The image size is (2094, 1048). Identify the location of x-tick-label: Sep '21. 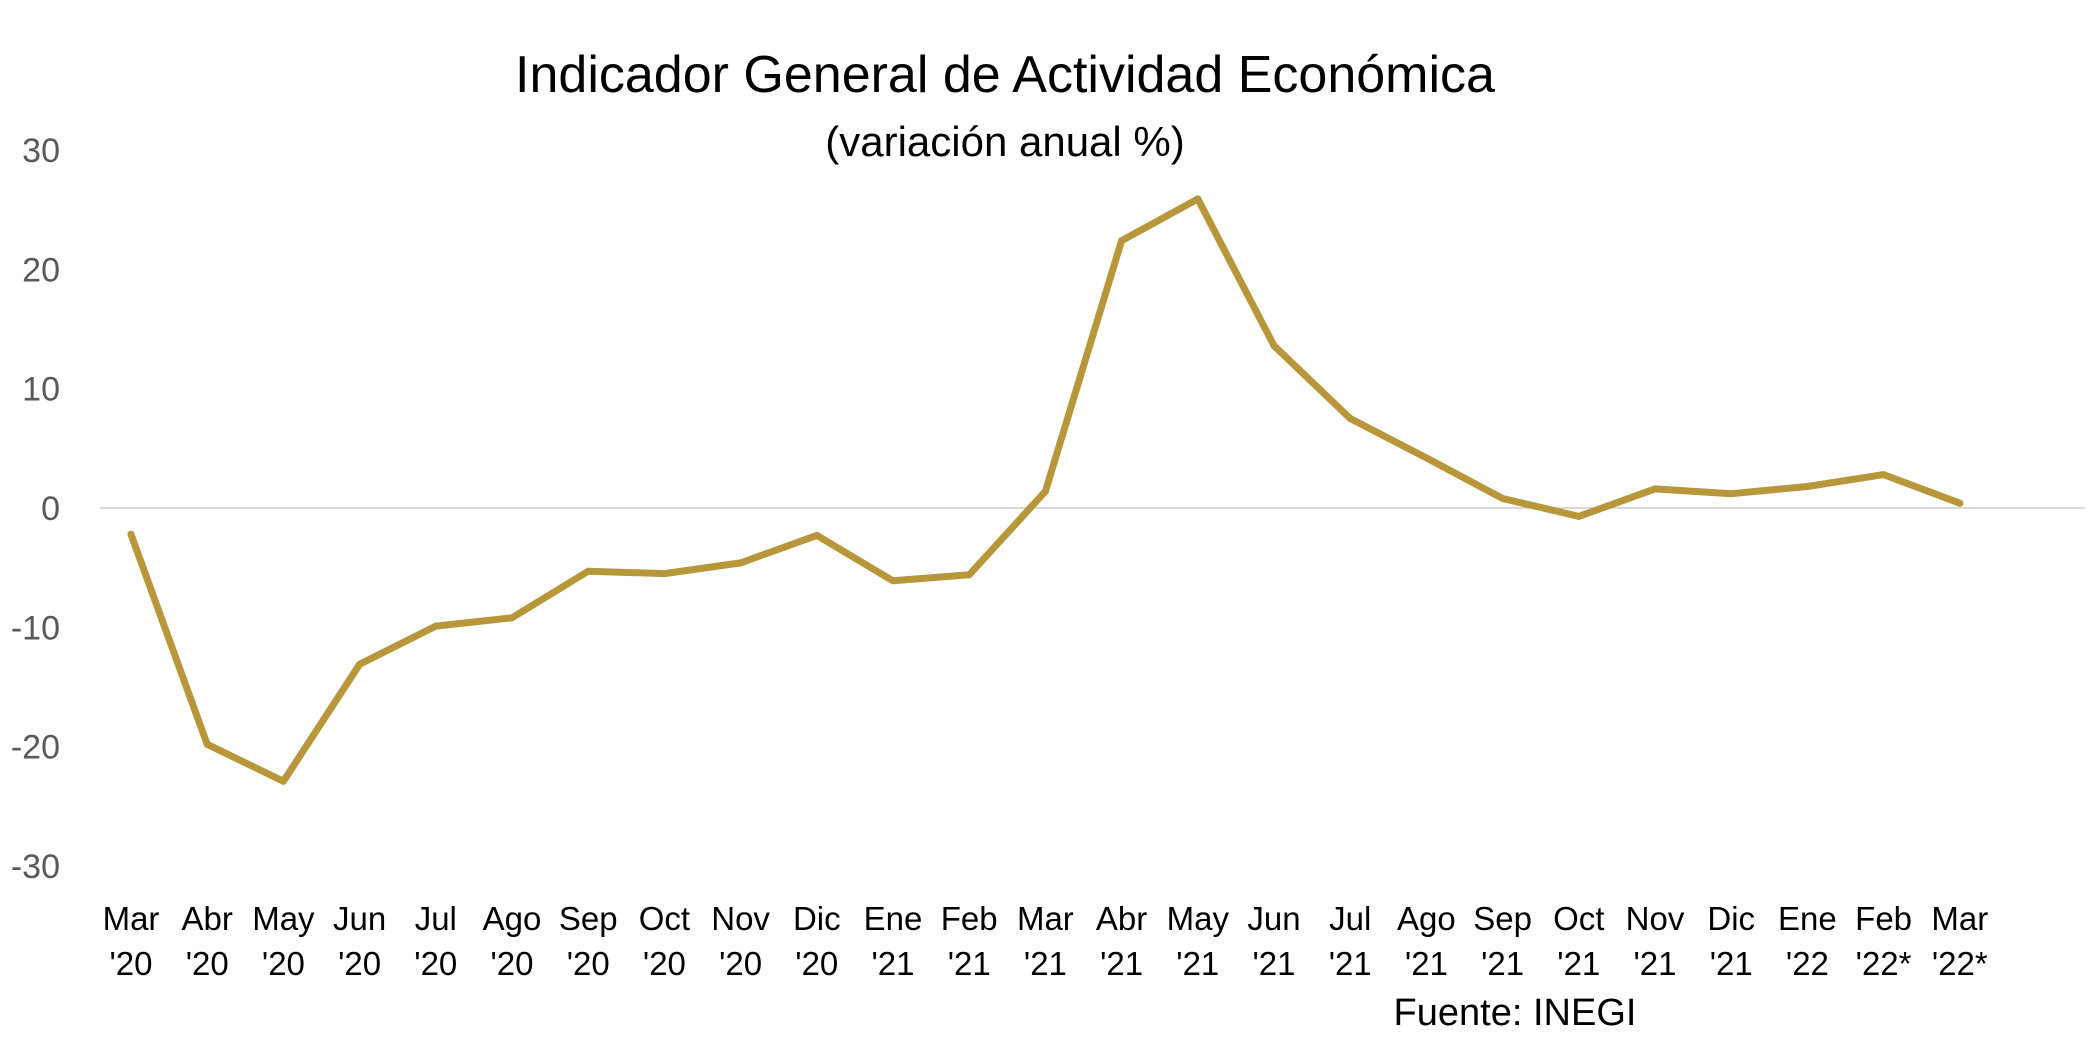
(1502, 941).